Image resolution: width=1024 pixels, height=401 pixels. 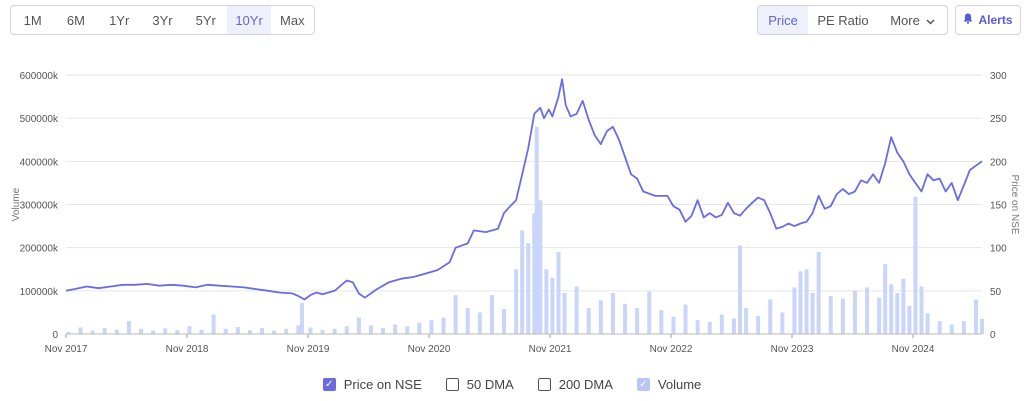 I want to click on chart-legend: ✓ Price on NSE 50 DMA 200 DMA ✓ Volume, so click(x=512, y=384).